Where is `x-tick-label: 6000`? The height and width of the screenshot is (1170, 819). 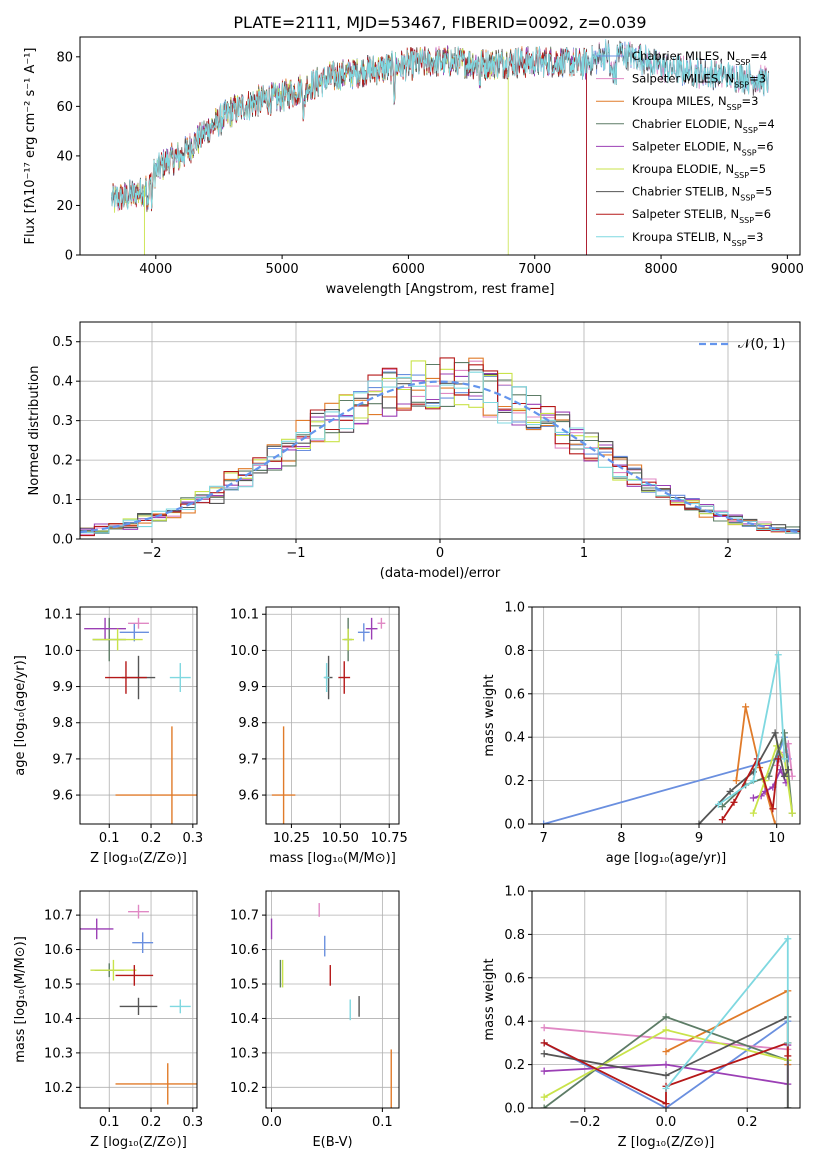
x-tick-label: 6000 is located at coordinates (408, 269).